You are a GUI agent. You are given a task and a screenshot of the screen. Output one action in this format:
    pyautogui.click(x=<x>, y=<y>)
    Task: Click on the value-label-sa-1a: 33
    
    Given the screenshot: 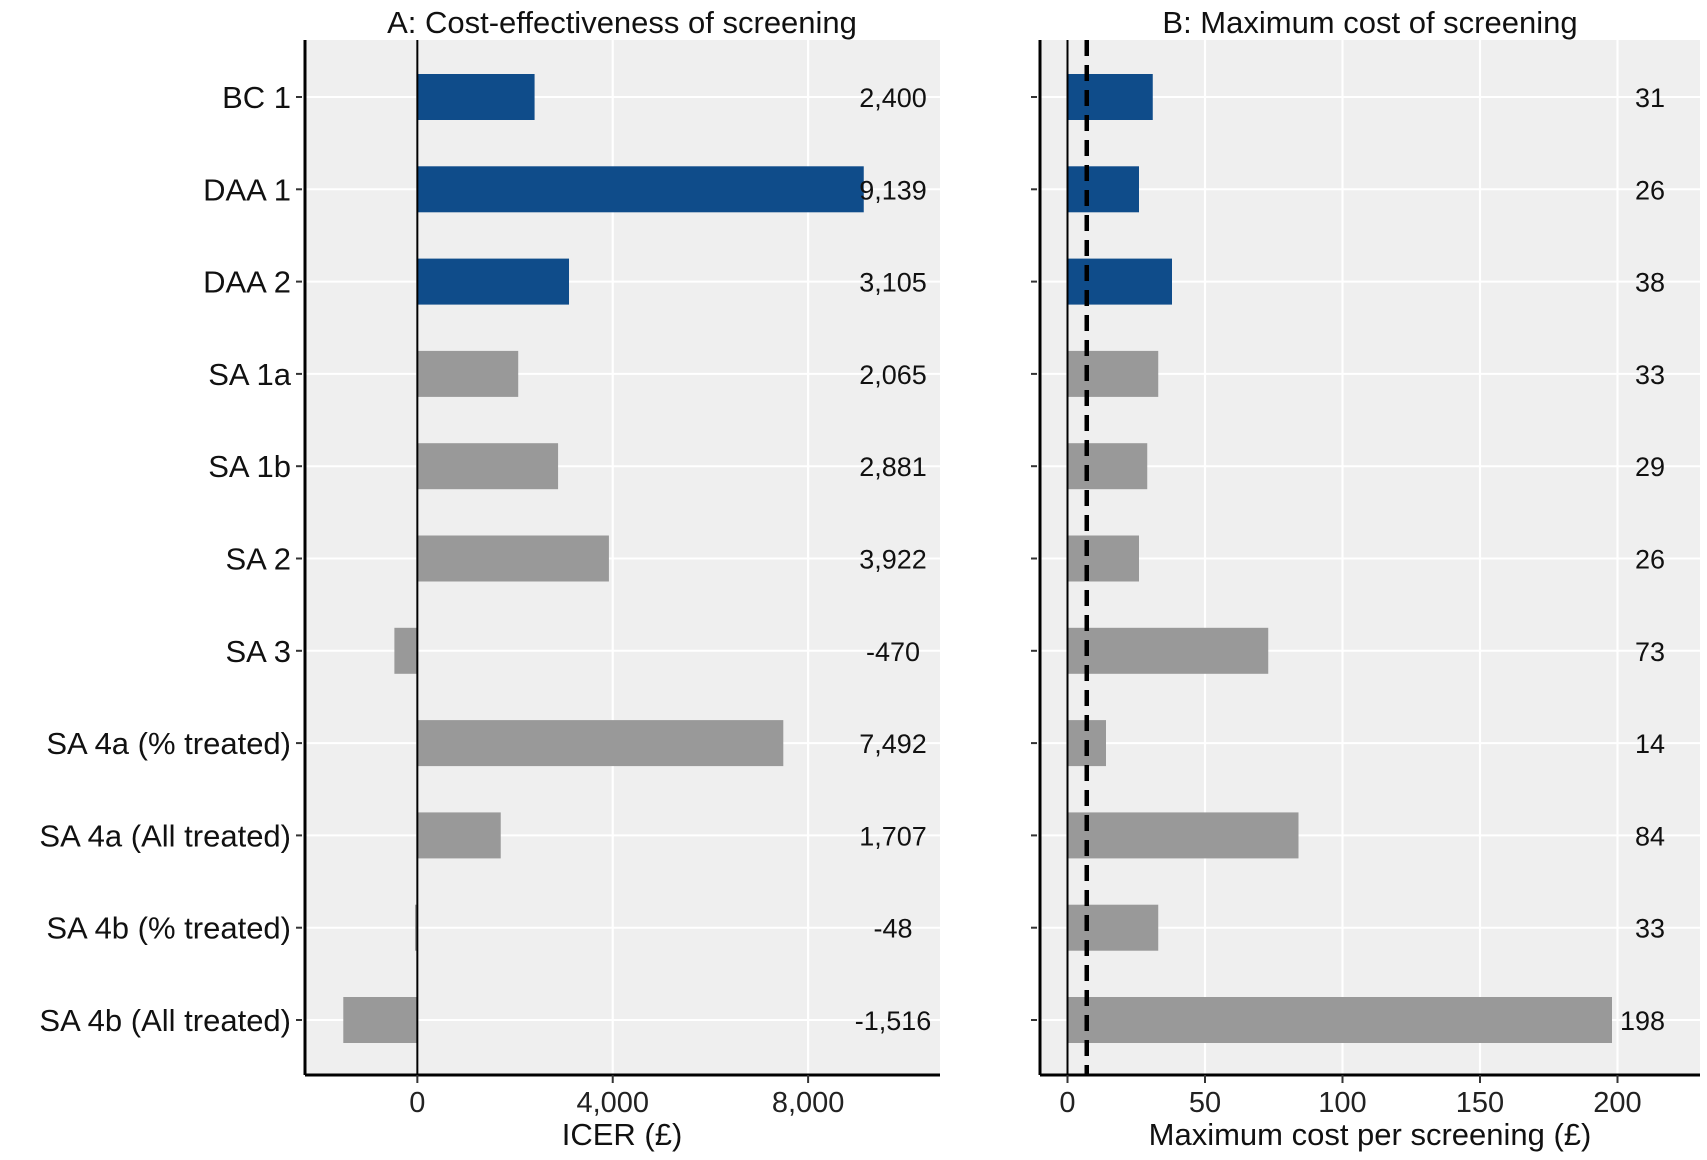 What is the action you would take?
    pyautogui.click(x=1650, y=375)
    